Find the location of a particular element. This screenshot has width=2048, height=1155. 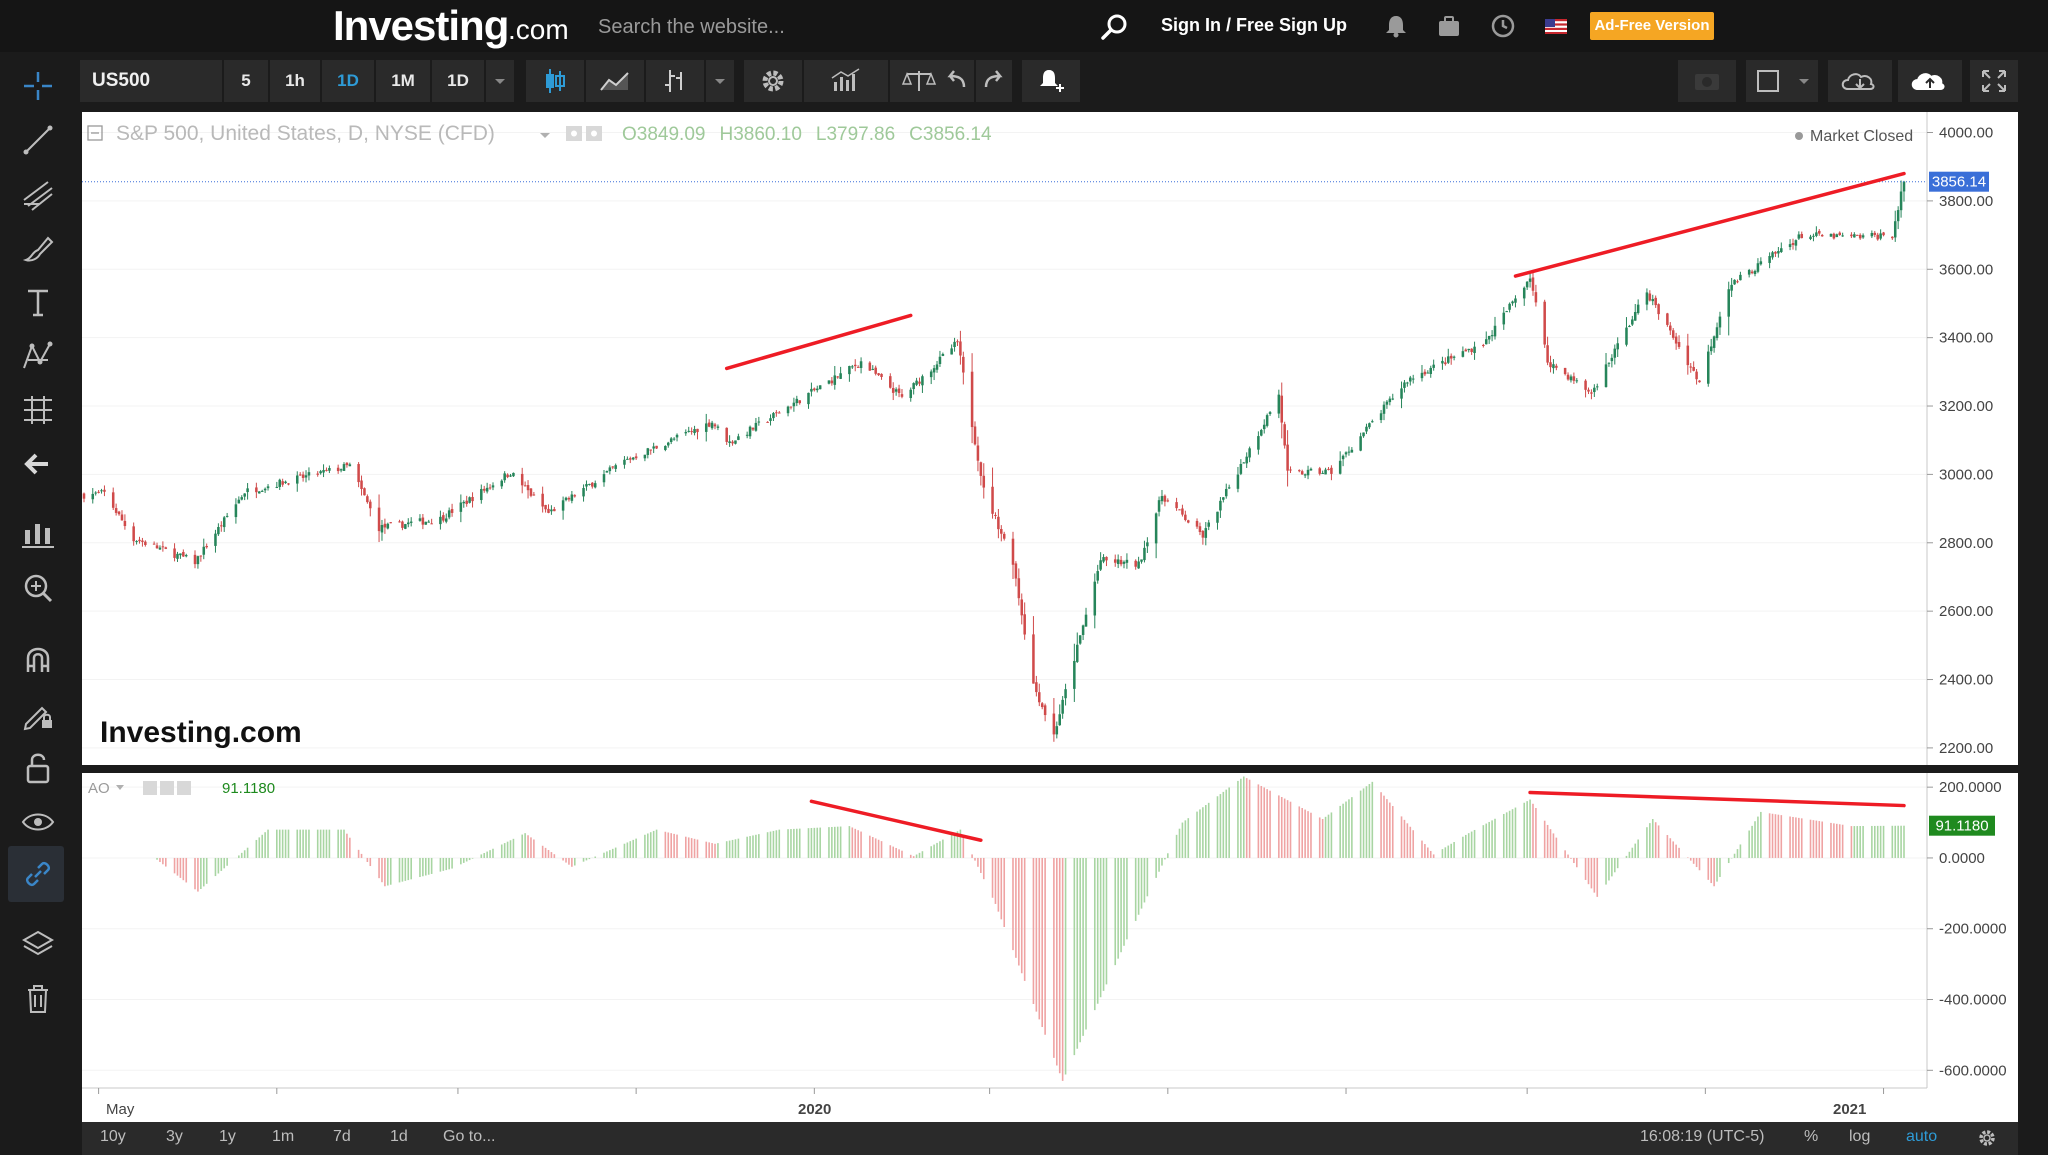

investing-logo-suffix: .com is located at coordinates (538, 29).